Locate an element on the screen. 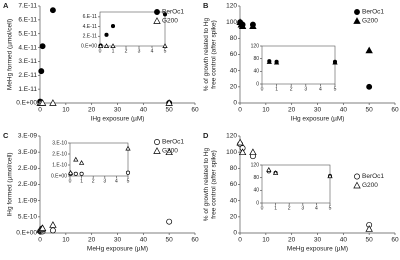 The image size is (400, 260). y-tick-label: 2.E-10 is located at coordinates (59, 154).